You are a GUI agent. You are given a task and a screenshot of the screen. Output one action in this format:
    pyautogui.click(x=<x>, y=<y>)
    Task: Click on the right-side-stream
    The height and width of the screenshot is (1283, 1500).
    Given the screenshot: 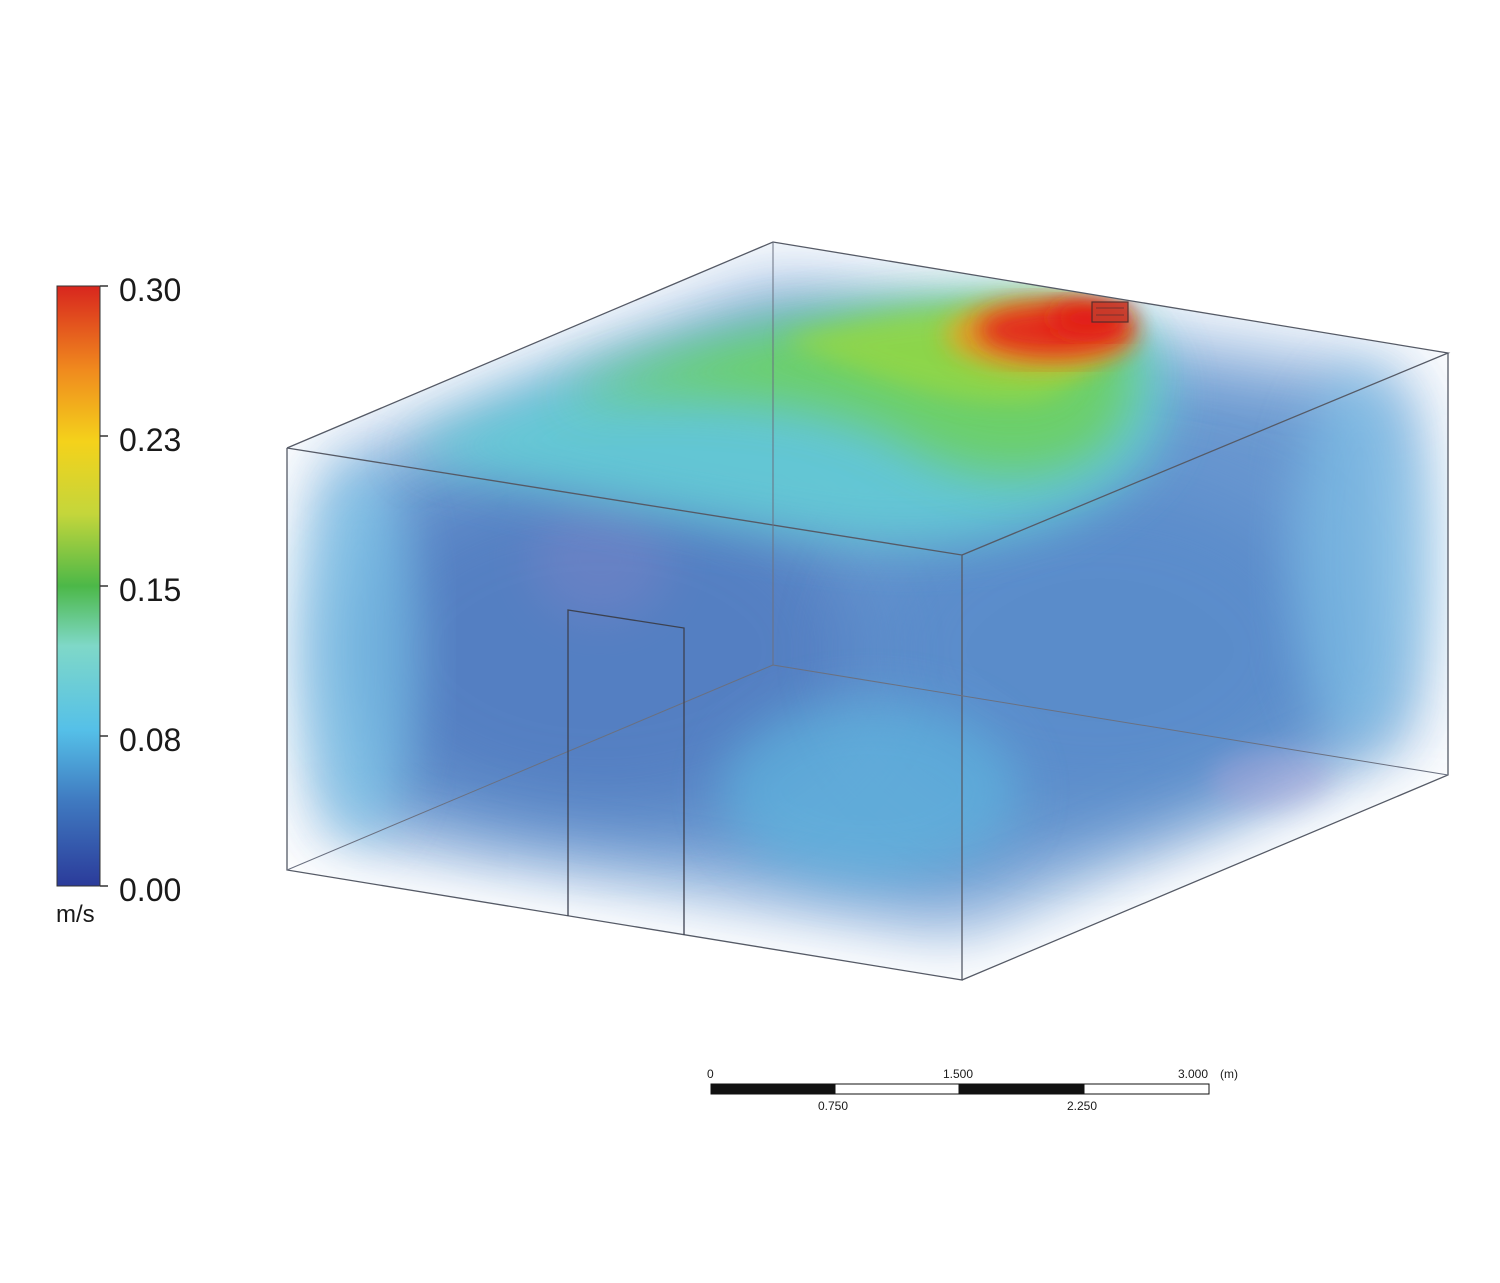 What is the action you would take?
    pyautogui.click(x=1360, y=560)
    